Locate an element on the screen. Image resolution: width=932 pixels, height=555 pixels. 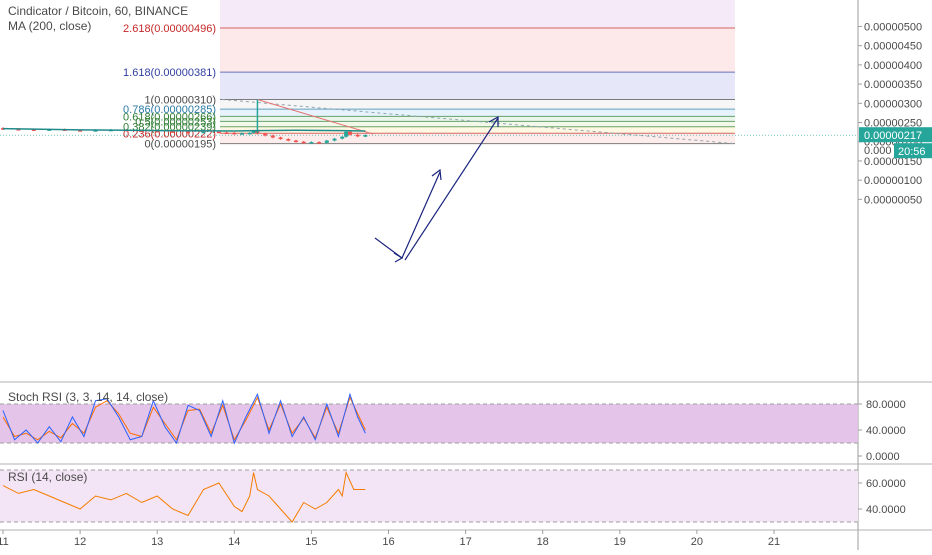
price-tick-label: 0.00000500 is located at coordinates (893, 27).